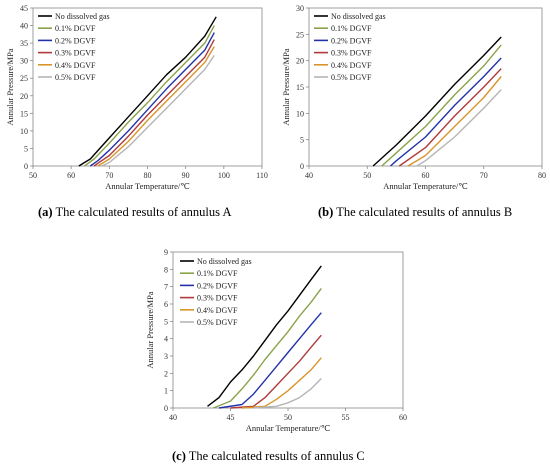 This screenshot has width=550, height=467. Describe the element at coordinates (415, 212) in the screenshot. I see `caption-annulus-b: (b) The calculated results of annulus B` at that location.